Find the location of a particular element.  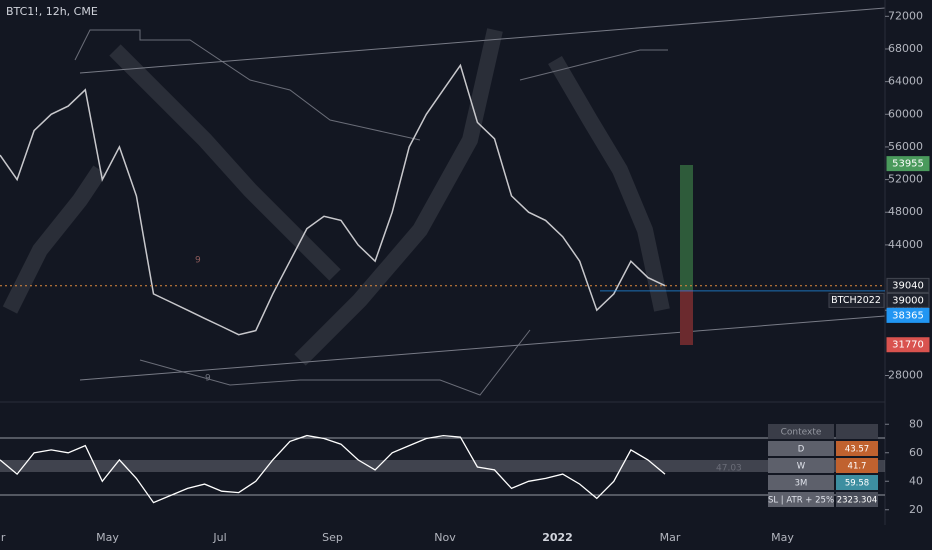

symbol-label: BTCH2022 is located at coordinates (856, 300).